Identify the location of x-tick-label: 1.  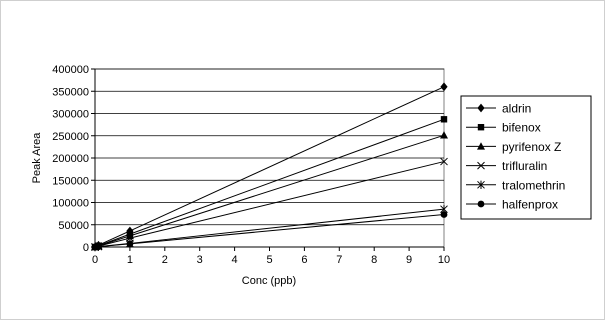
(130, 260).